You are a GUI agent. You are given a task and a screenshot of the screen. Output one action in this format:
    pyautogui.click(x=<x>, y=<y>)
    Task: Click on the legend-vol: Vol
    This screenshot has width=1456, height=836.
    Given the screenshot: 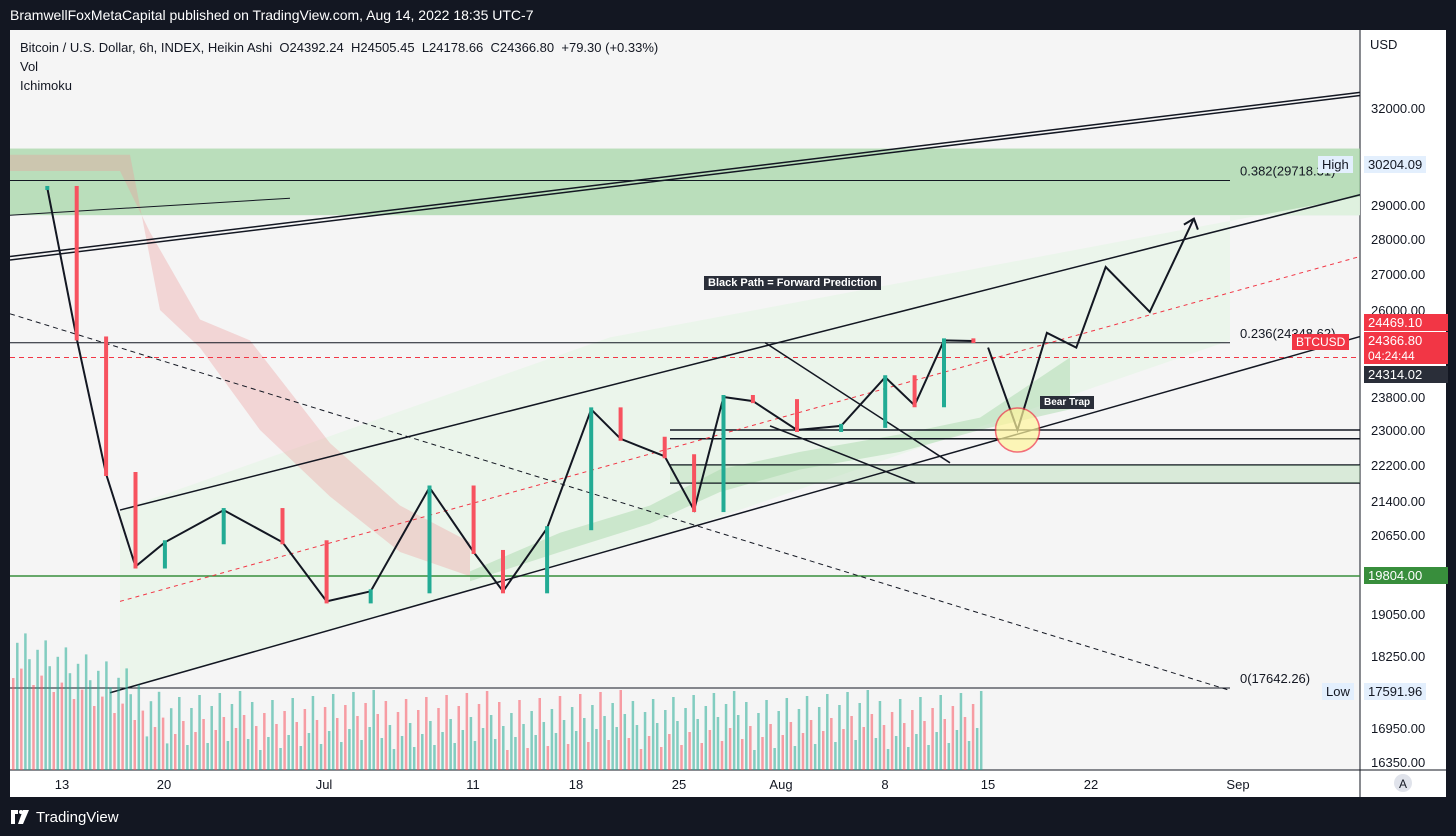 What is the action you would take?
    pyautogui.click(x=29, y=66)
    